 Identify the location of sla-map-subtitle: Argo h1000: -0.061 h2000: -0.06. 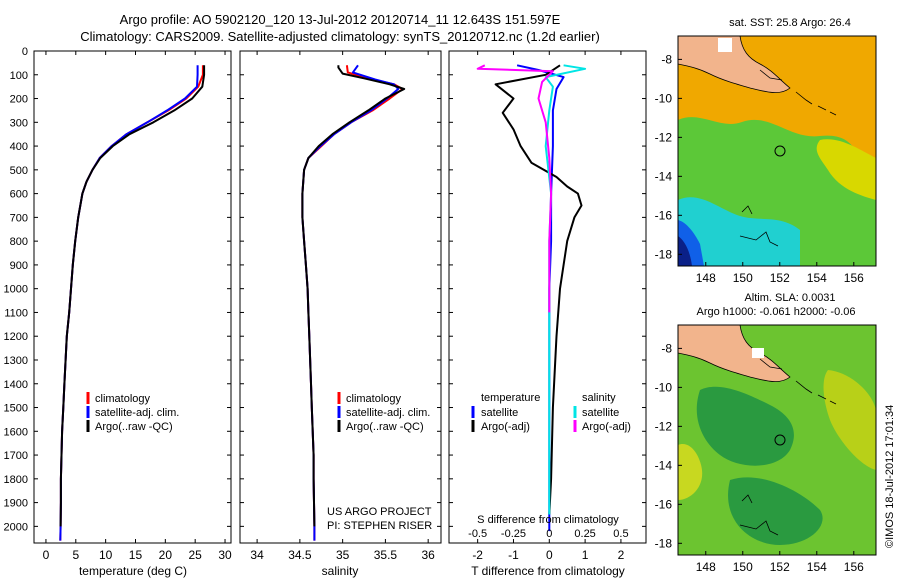
(775, 312).